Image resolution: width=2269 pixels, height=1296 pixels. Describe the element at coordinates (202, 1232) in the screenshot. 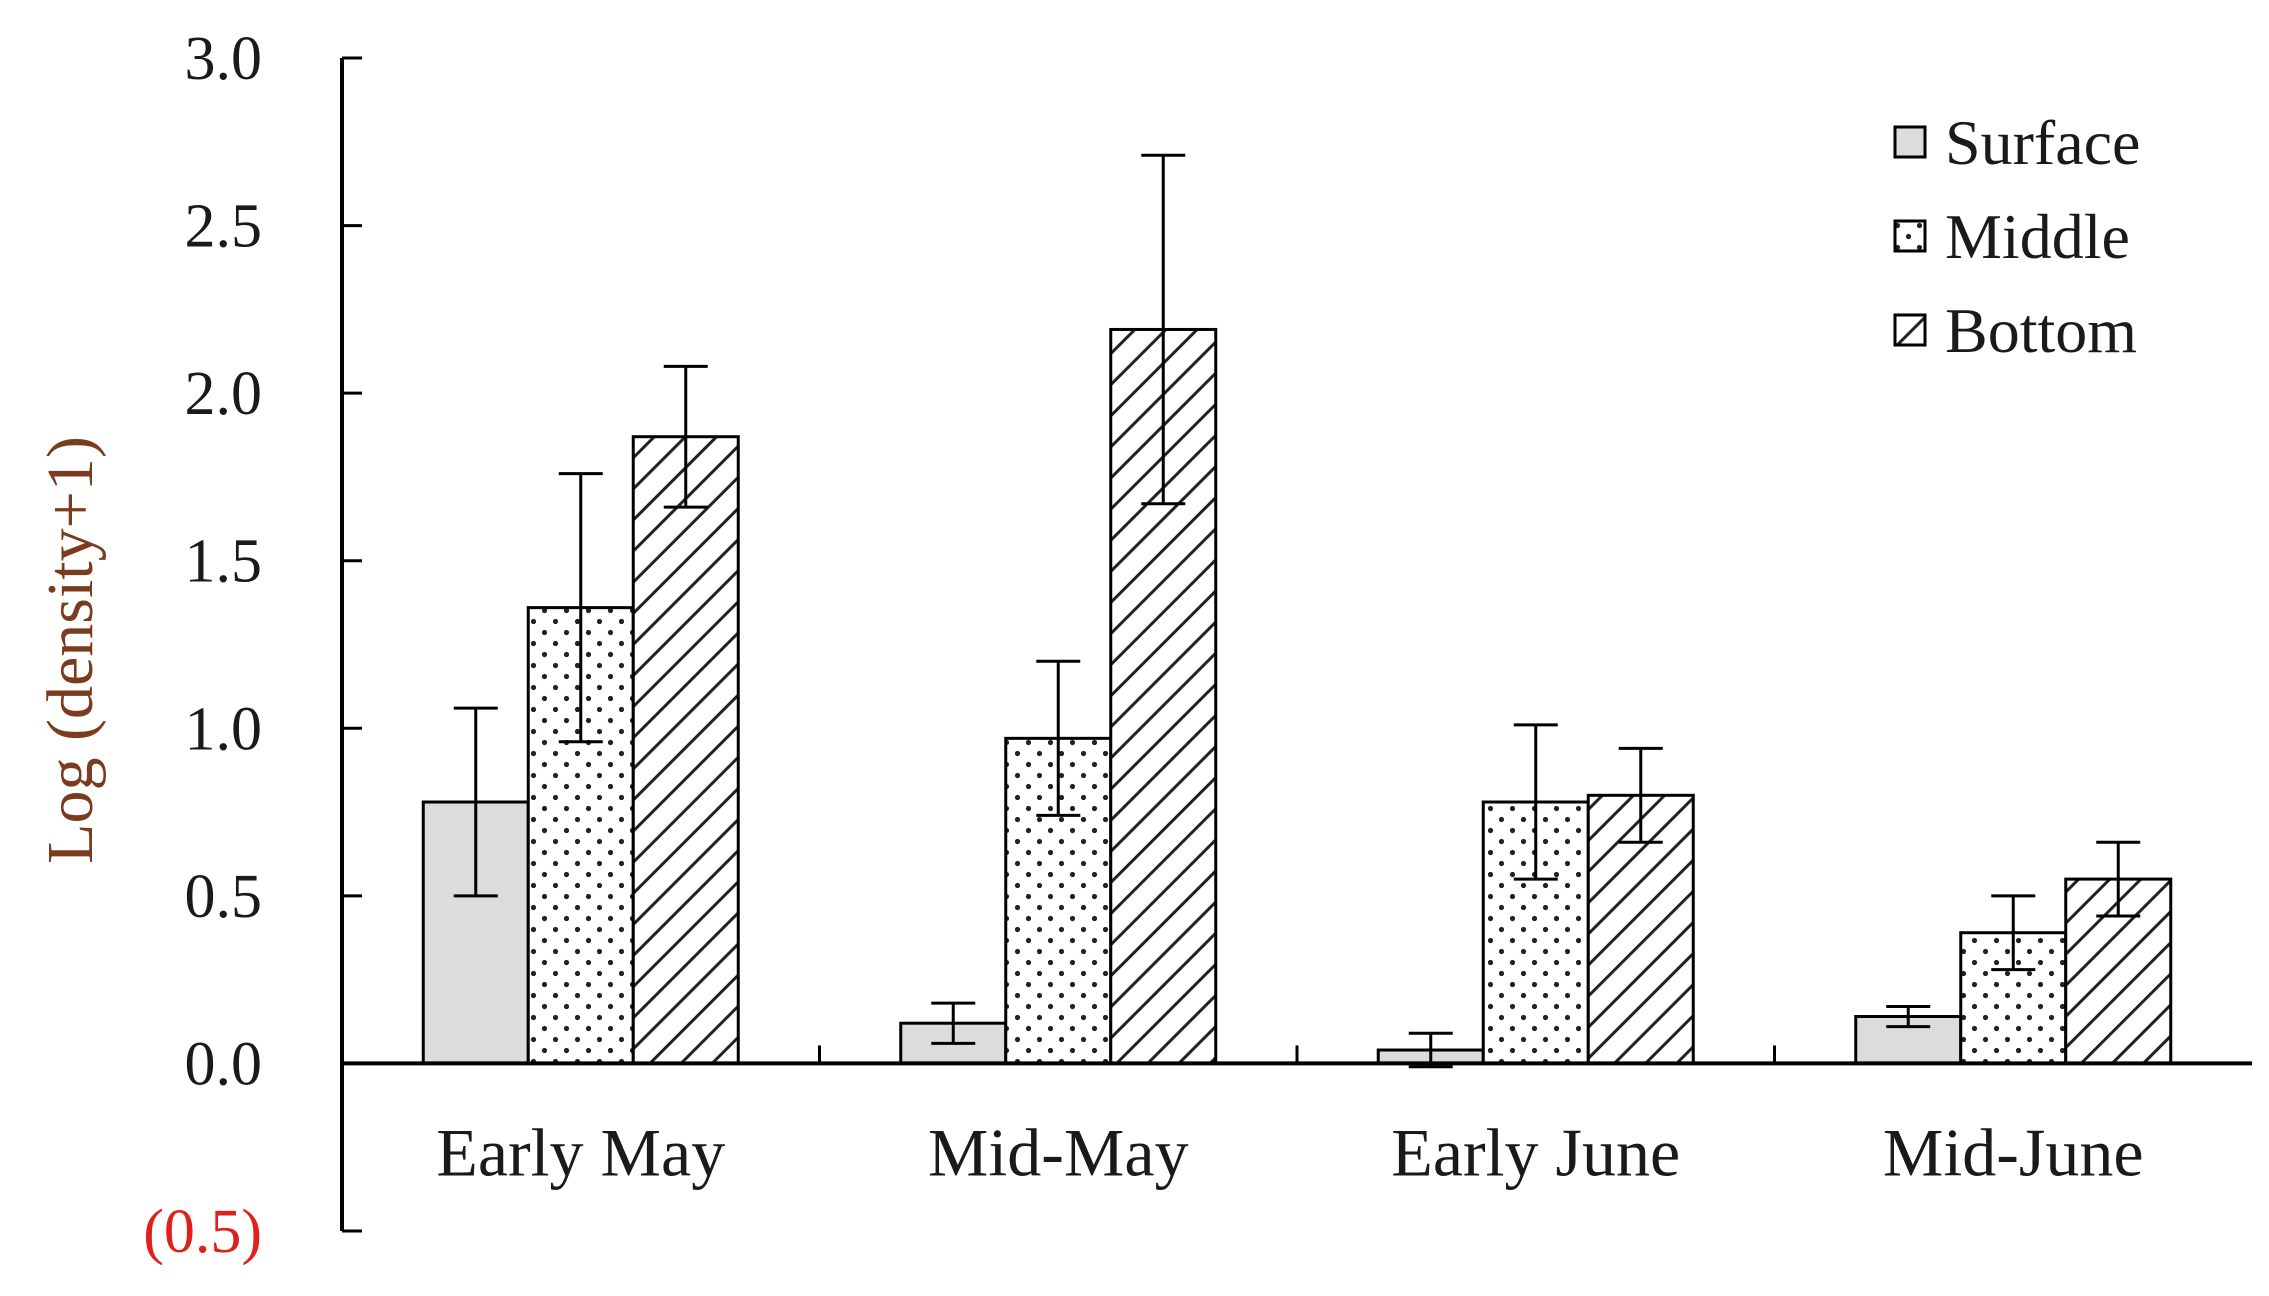

I see `y-tick-label: (0.5)` at that location.